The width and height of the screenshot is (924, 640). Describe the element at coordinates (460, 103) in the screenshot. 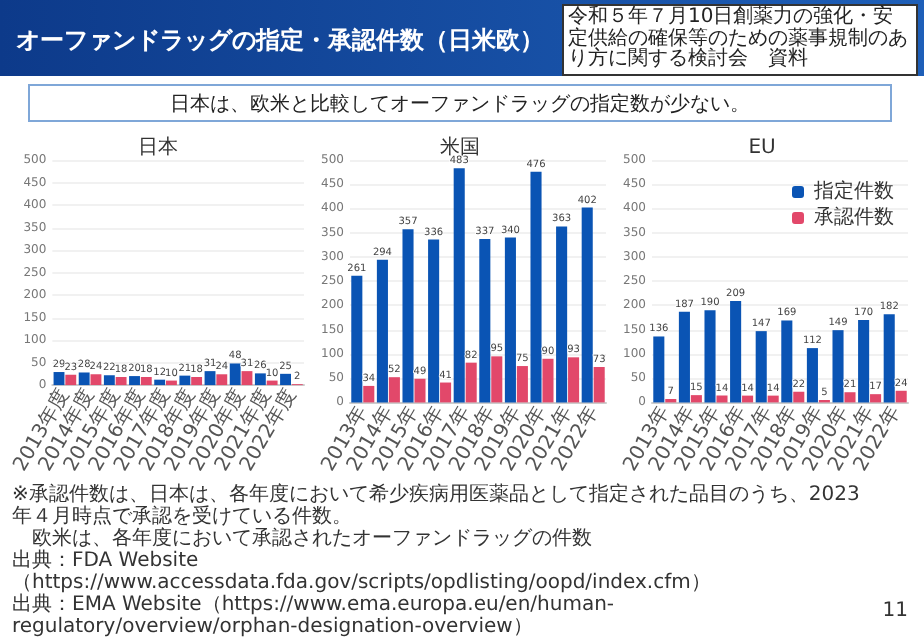

I see `text: 日本は、欧米と比較してオーファンドラッグの指定数が少ない。` at that location.